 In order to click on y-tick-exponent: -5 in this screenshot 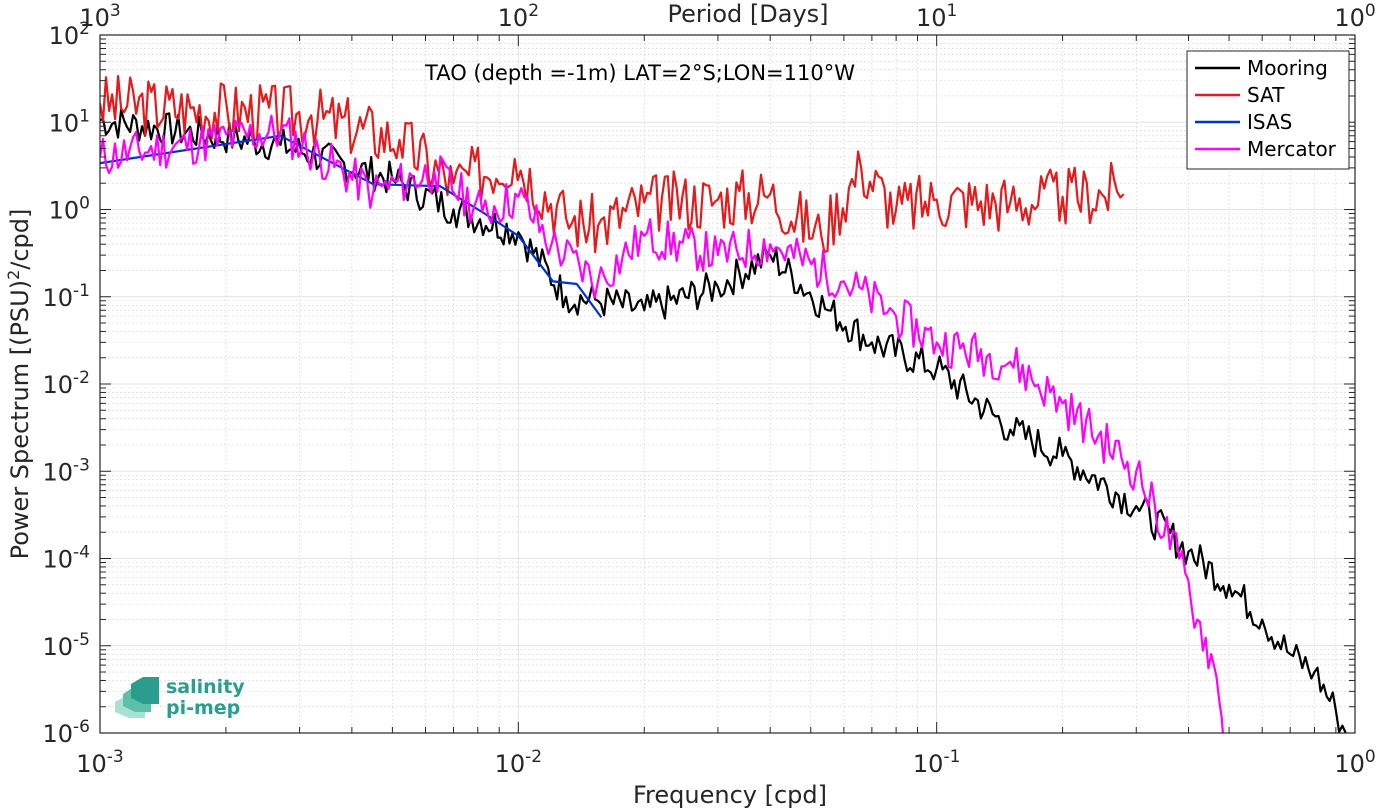, I will do `click(81, 640)`.